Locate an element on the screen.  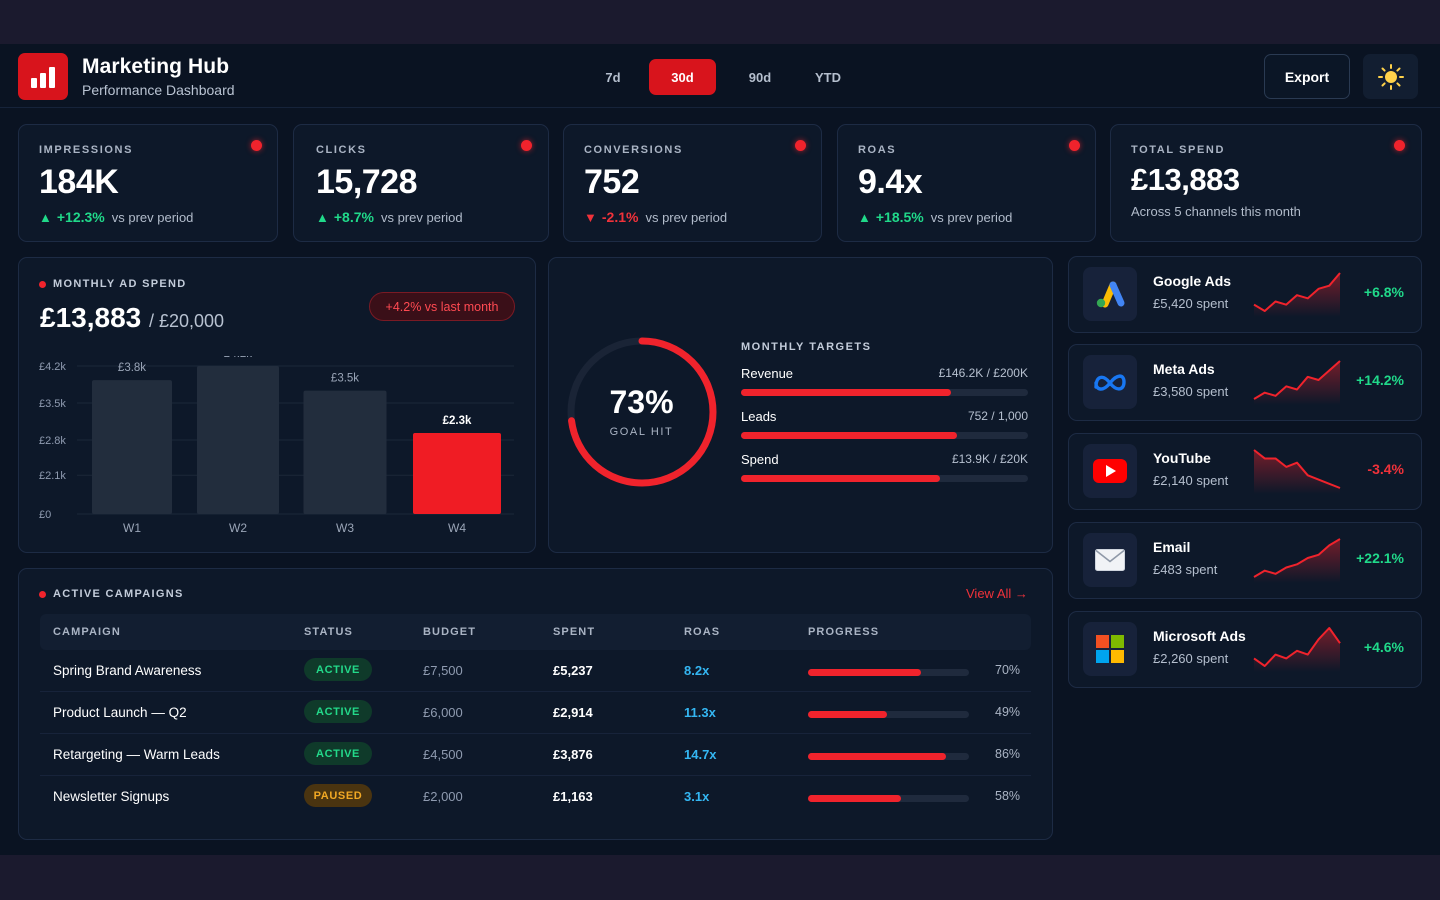
arrow-right-icon: → is located at coordinates (1021, 593).